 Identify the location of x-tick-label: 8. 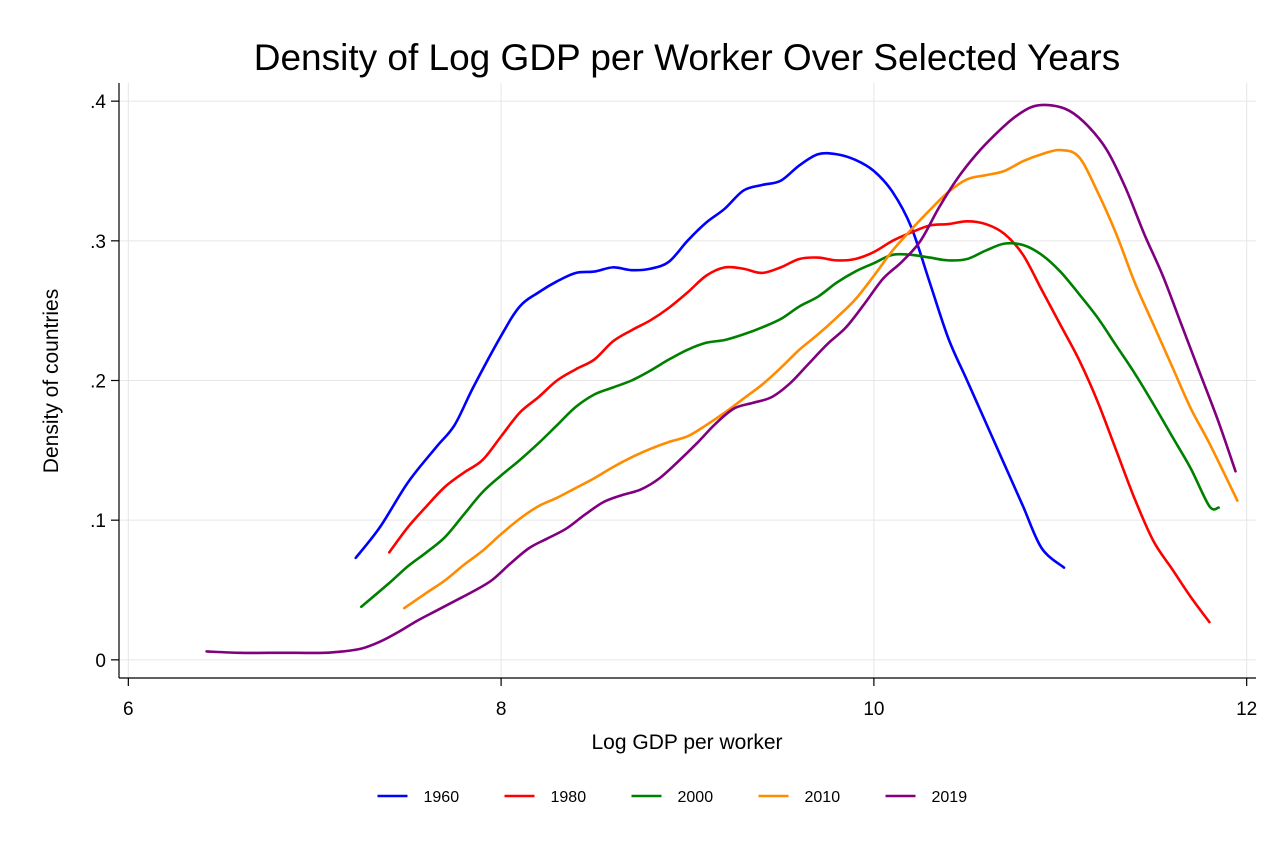
(501, 709).